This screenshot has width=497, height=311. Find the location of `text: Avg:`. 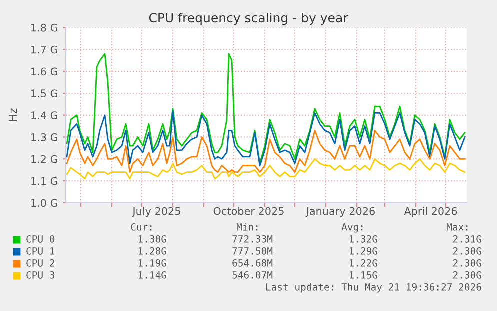

text: Avg: is located at coordinates (352, 228).